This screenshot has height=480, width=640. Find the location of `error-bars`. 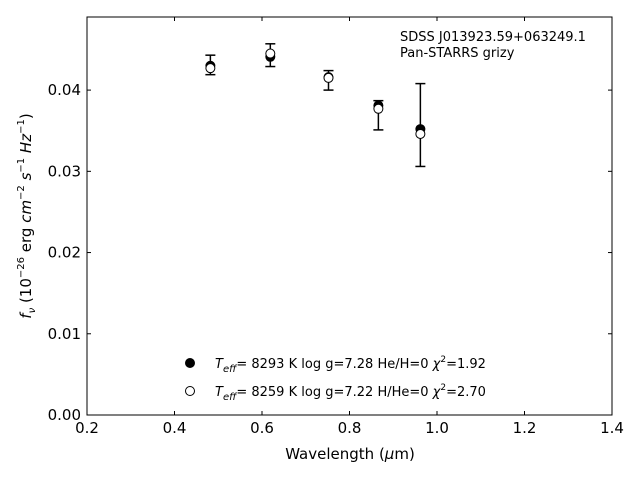

error-bars is located at coordinates (315, 105).